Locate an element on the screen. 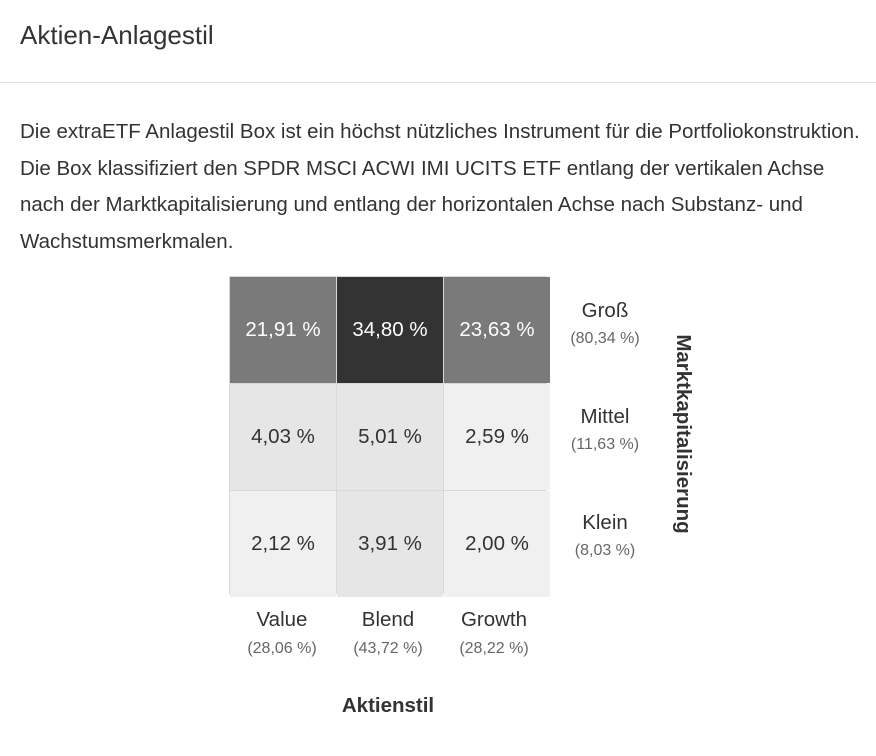 The width and height of the screenshot is (876, 756). row-label-name: Groß is located at coordinates (605, 310).